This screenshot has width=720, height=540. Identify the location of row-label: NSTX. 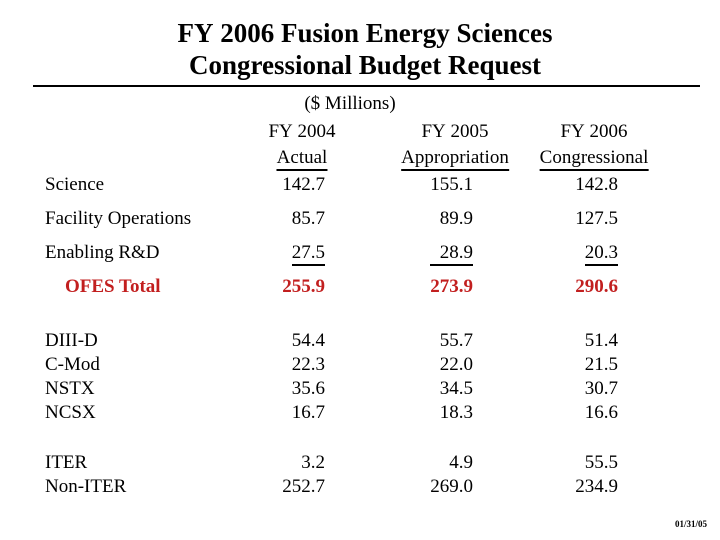
(70, 388).